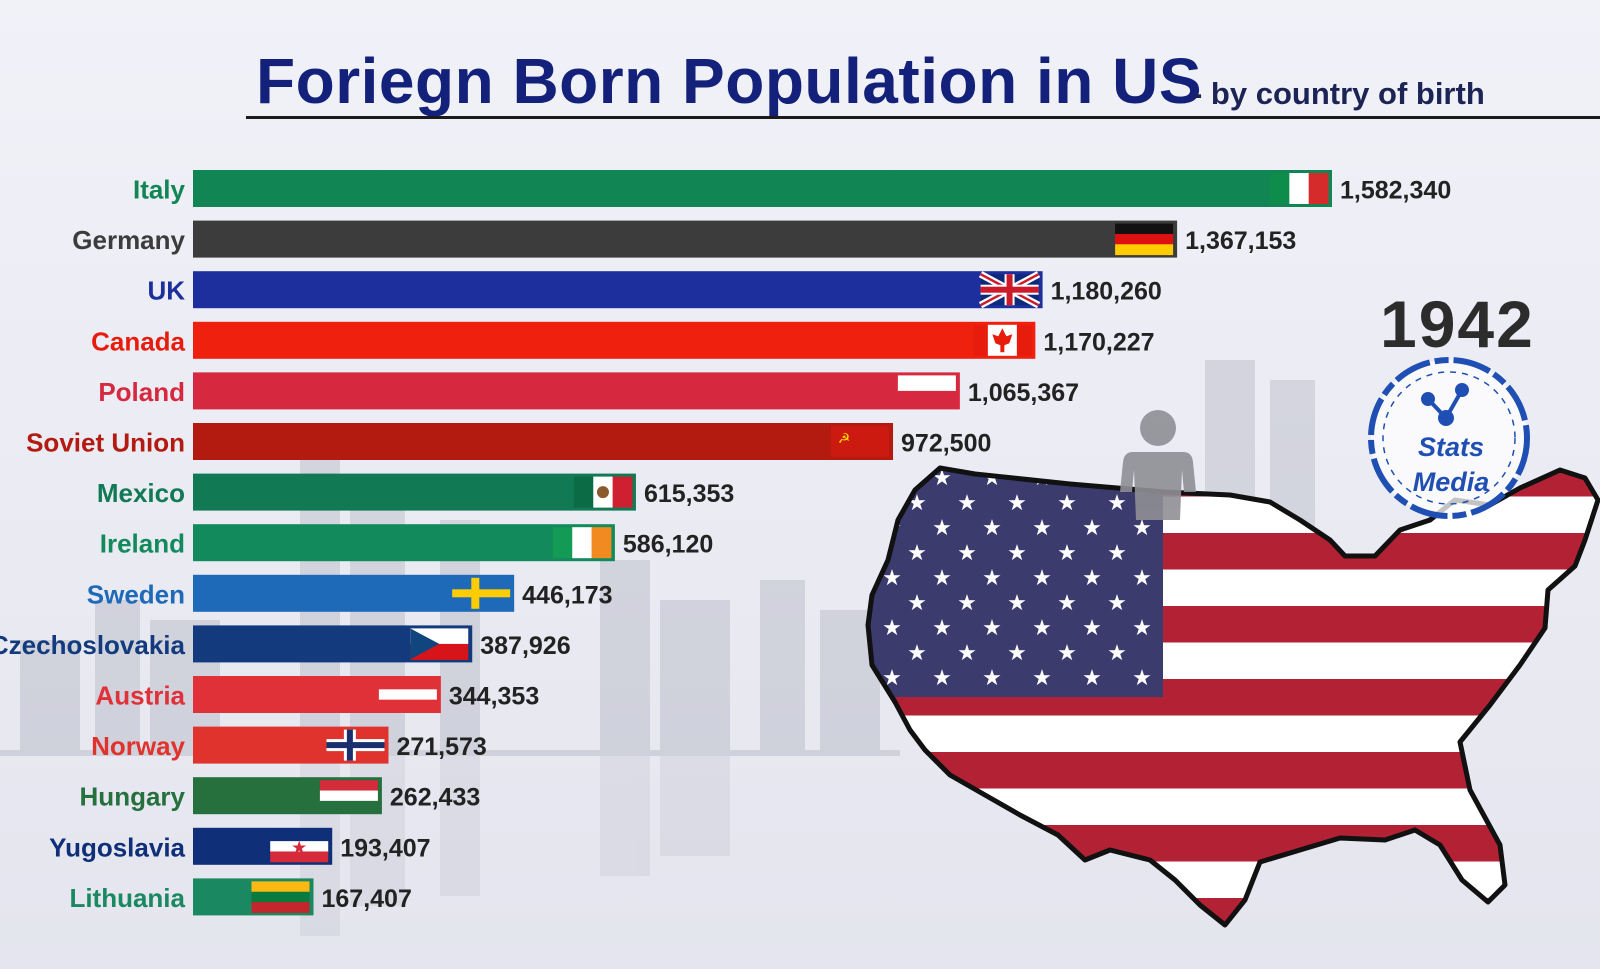 The height and width of the screenshot is (969, 1600). Describe the element at coordinates (525, 646) in the screenshot. I see `value-label: 387,926` at that location.